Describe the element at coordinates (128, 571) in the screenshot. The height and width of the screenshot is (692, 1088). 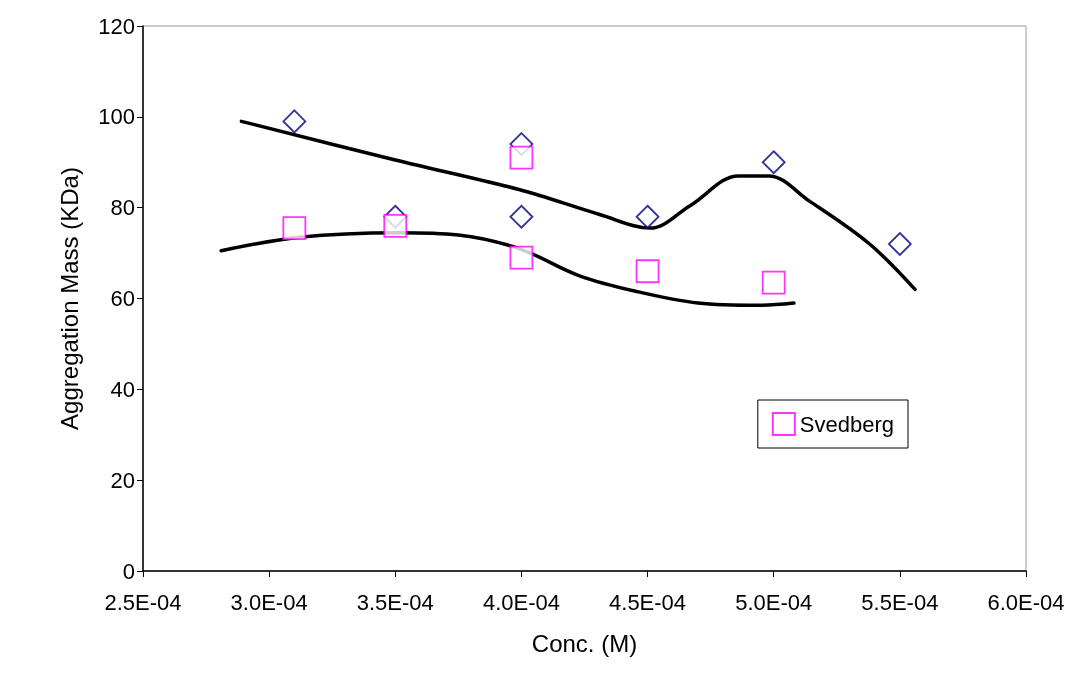
I see `y-tick-label: 0` at that location.